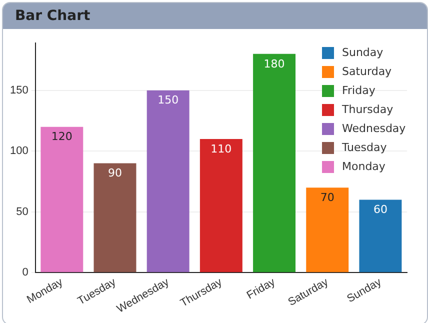 The height and width of the screenshot is (323, 428). Describe the element at coordinates (363, 52) in the screenshot. I see `legend-label: Sunday` at that location.